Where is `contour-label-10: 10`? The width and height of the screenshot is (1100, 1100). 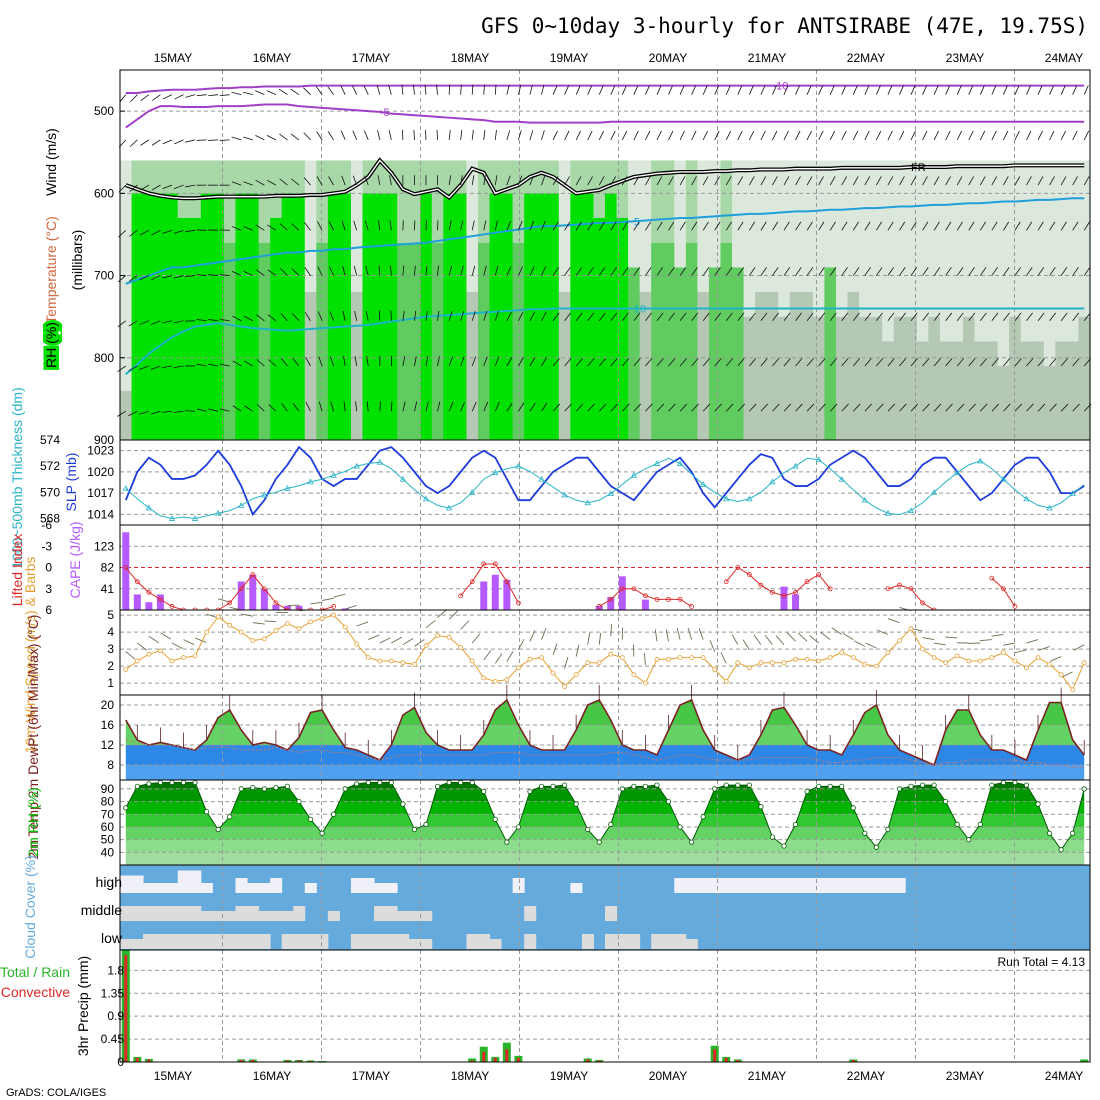 contour-label-10: 10 is located at coordinates (640, 309).